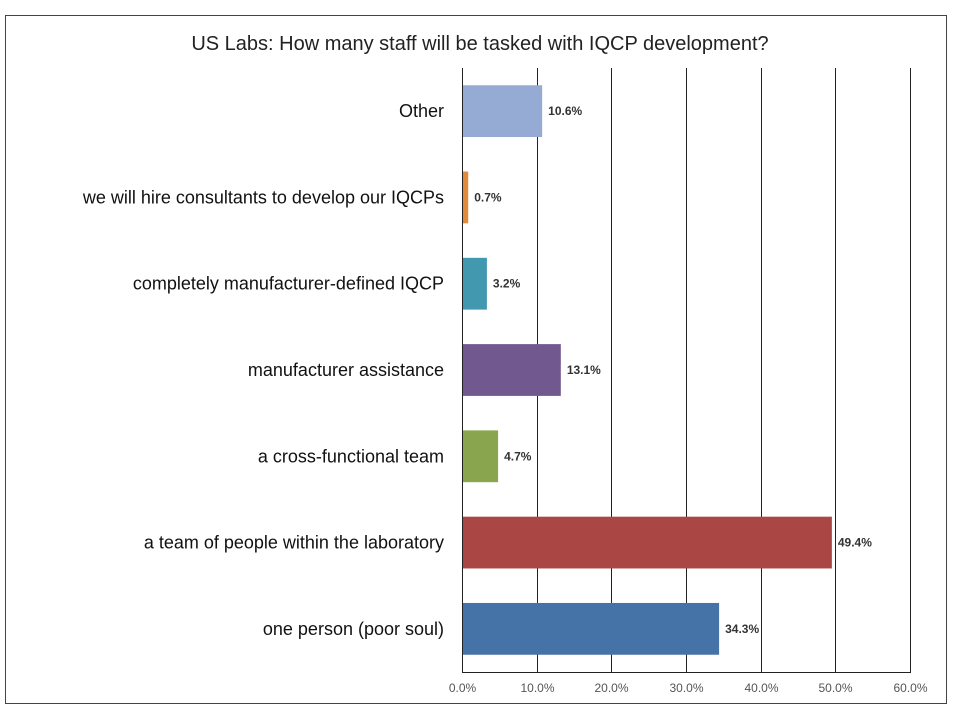  I want to click on category-label: completely manufacturer-defined IQCP, so click(288, 284).